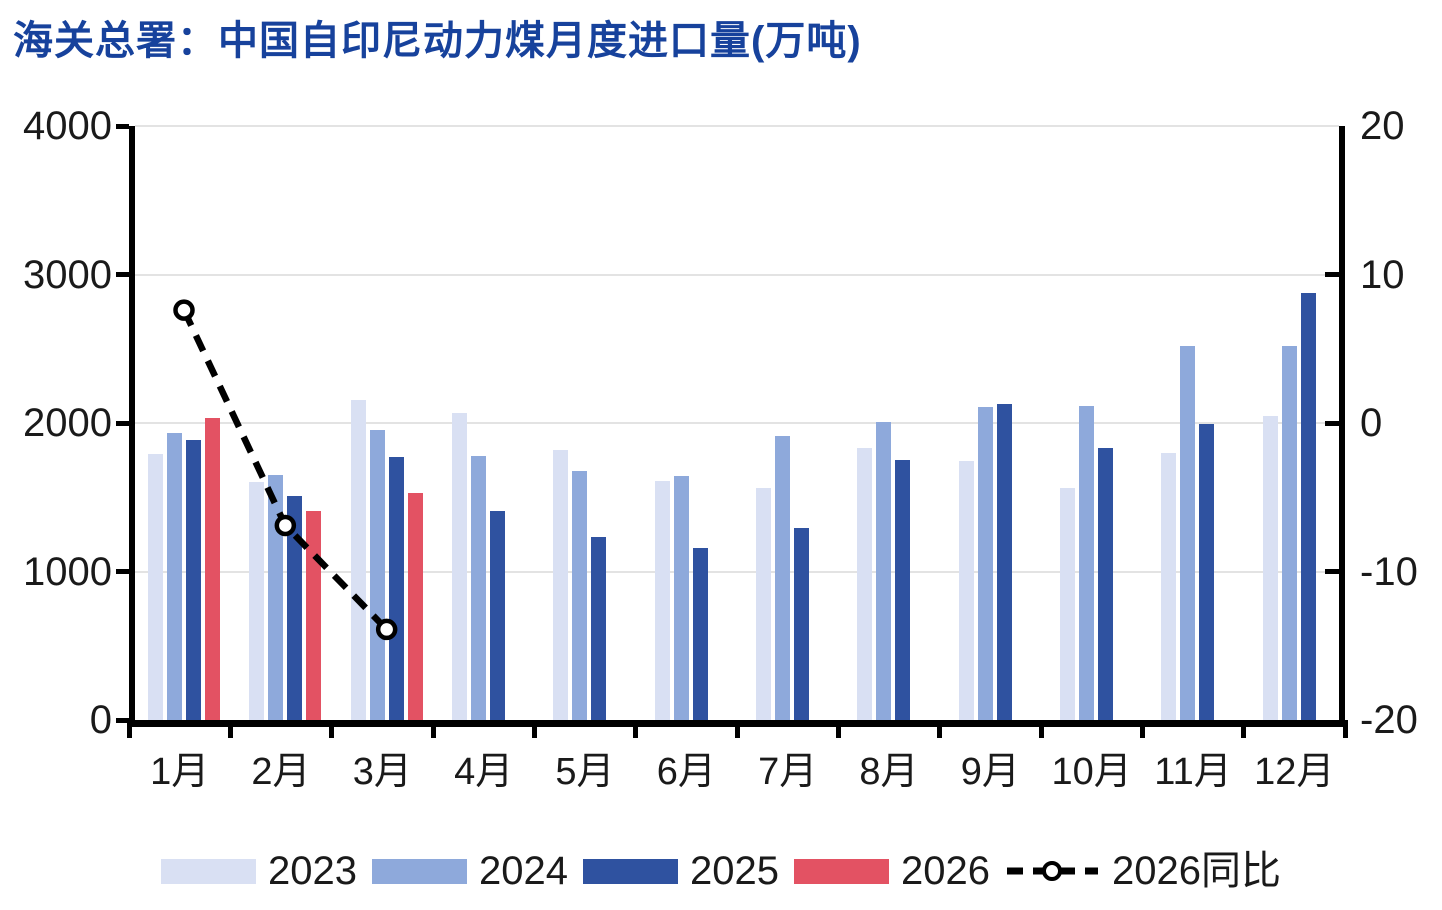 This screenshot has width=1442, height=910. Describe the element at coordinates (257, 601) in the screenshot. I see `bar-2023-2月` at that location.